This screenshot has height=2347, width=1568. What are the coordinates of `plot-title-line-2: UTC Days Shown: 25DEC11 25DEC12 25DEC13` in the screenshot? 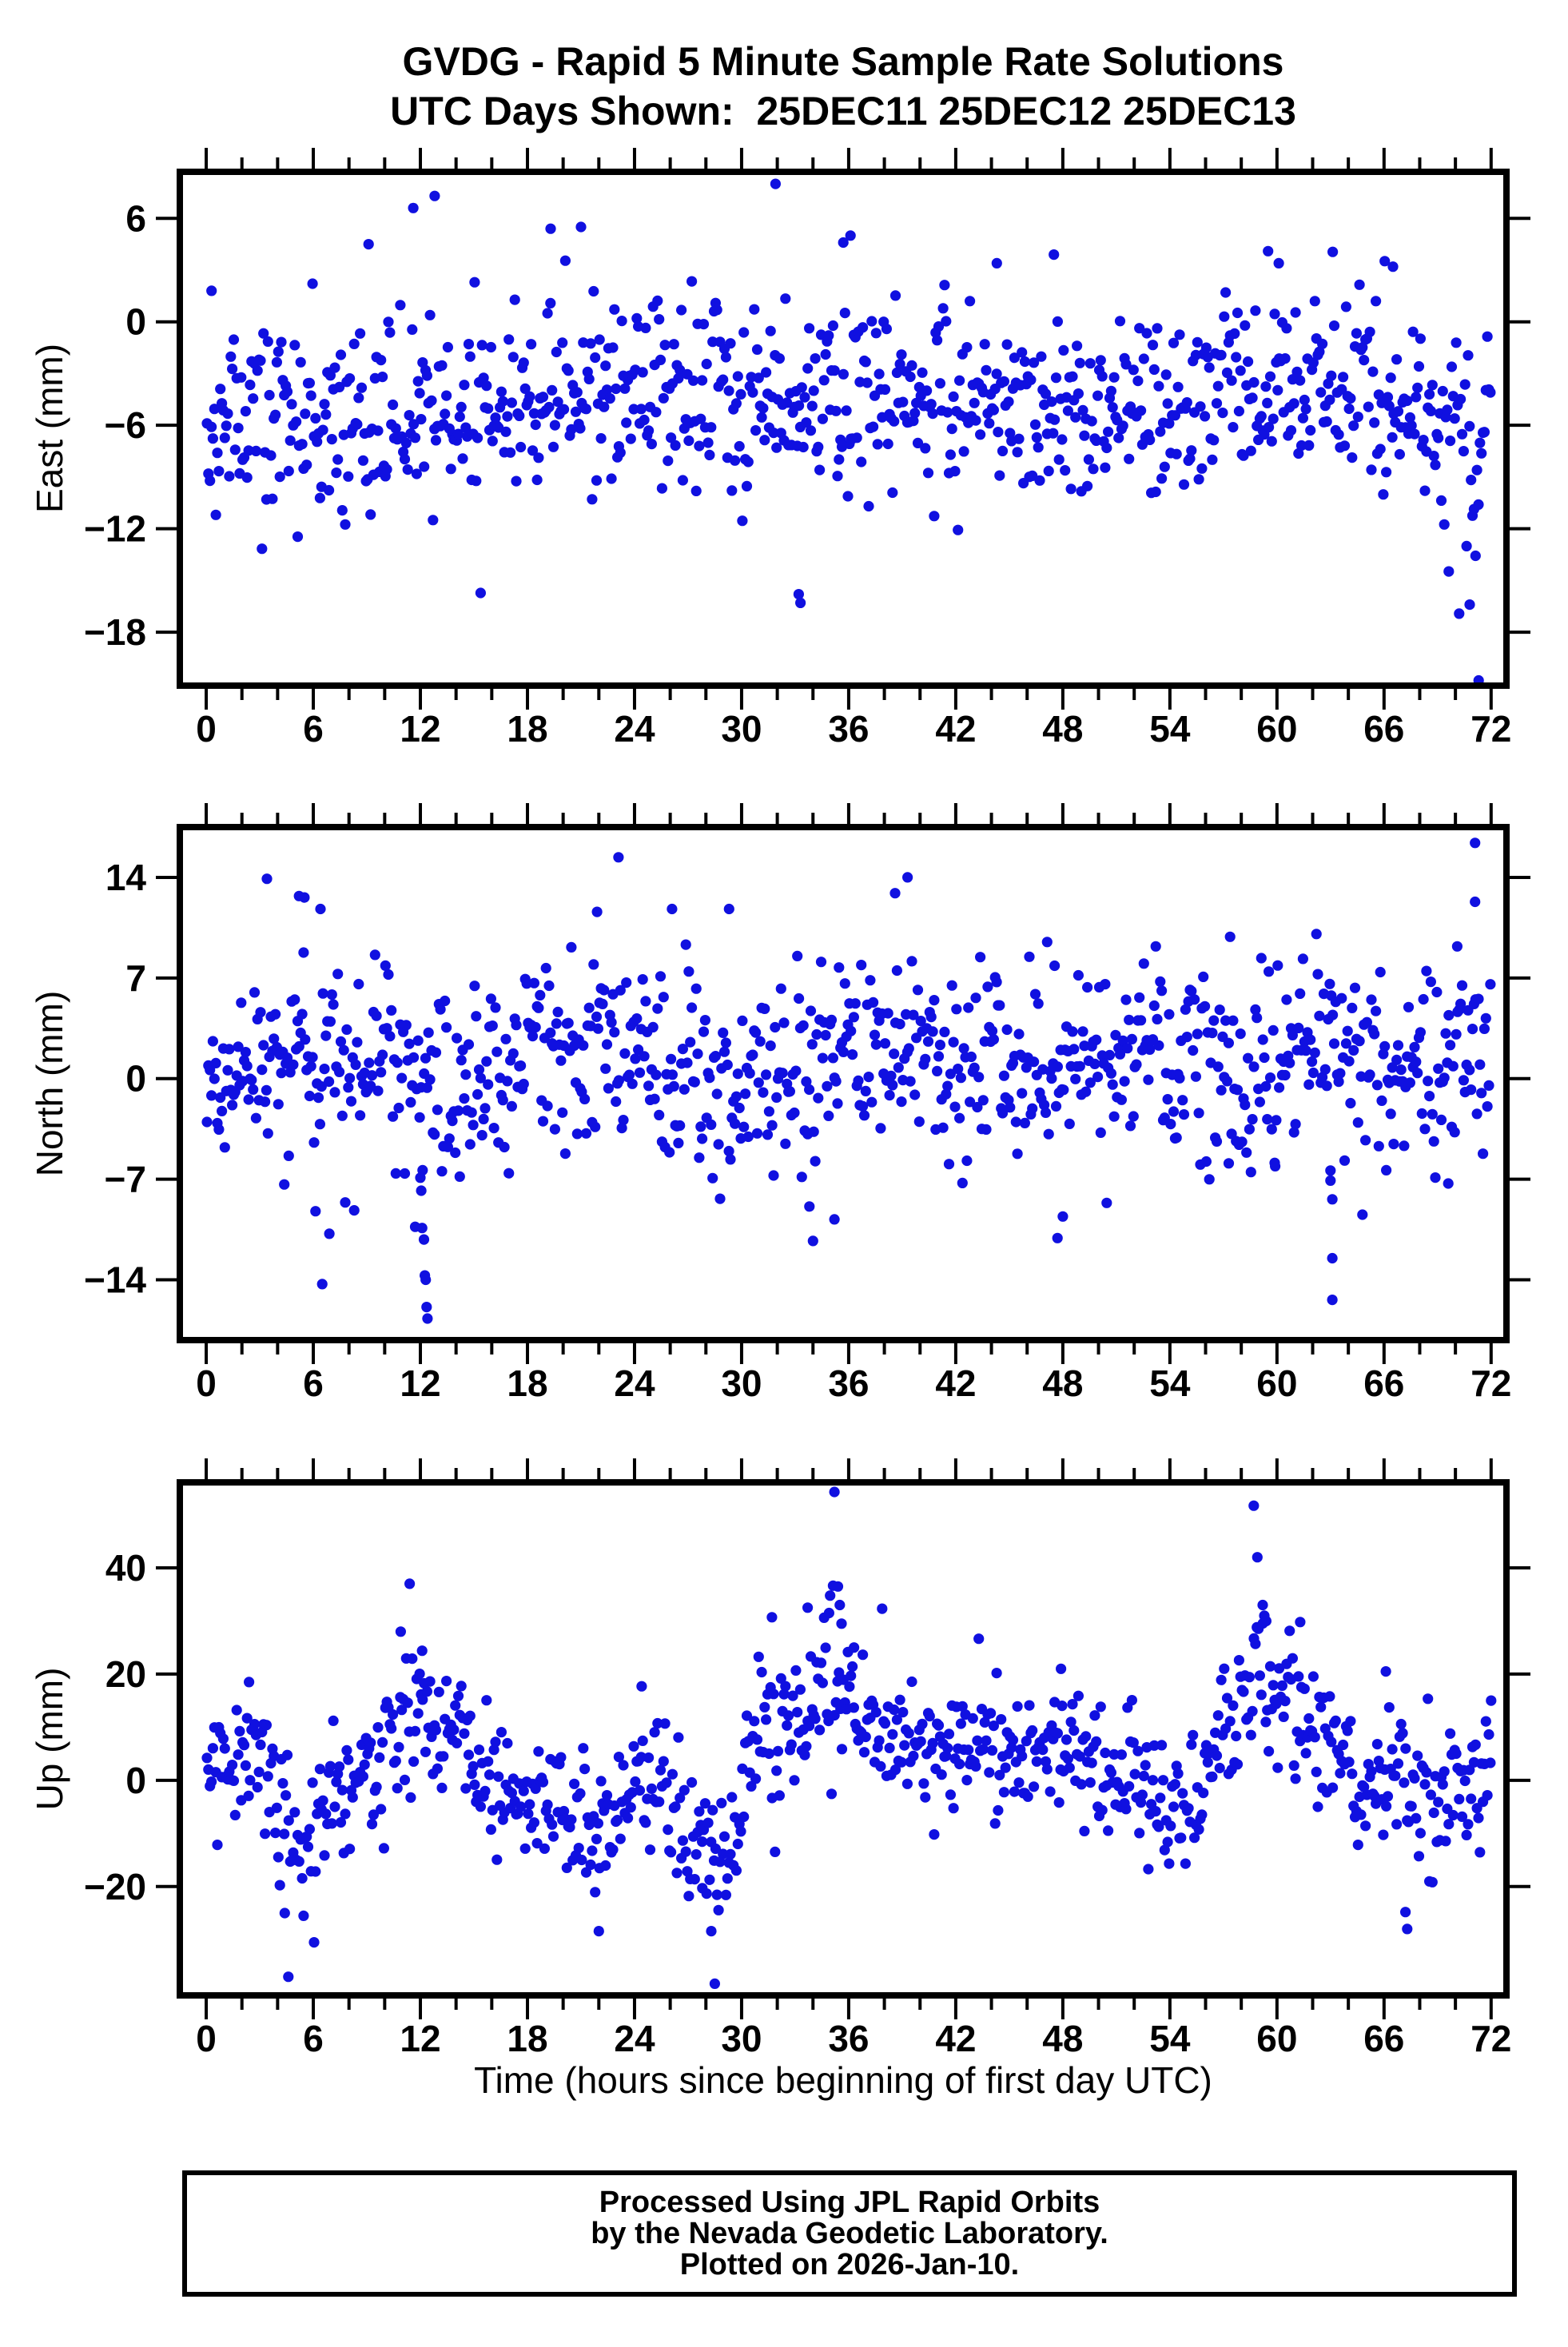 It's located at (843, 111).